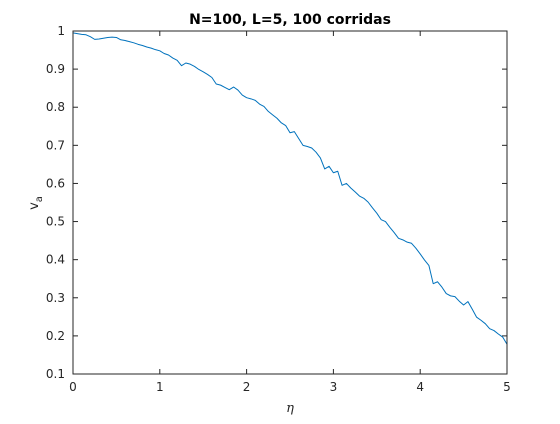 Image resolution: width=560 pixels, height=424 pixels. Describe the element at coordinates (55, 107) in the screenshot. I see `y-tick-label: 0.8` at that location.